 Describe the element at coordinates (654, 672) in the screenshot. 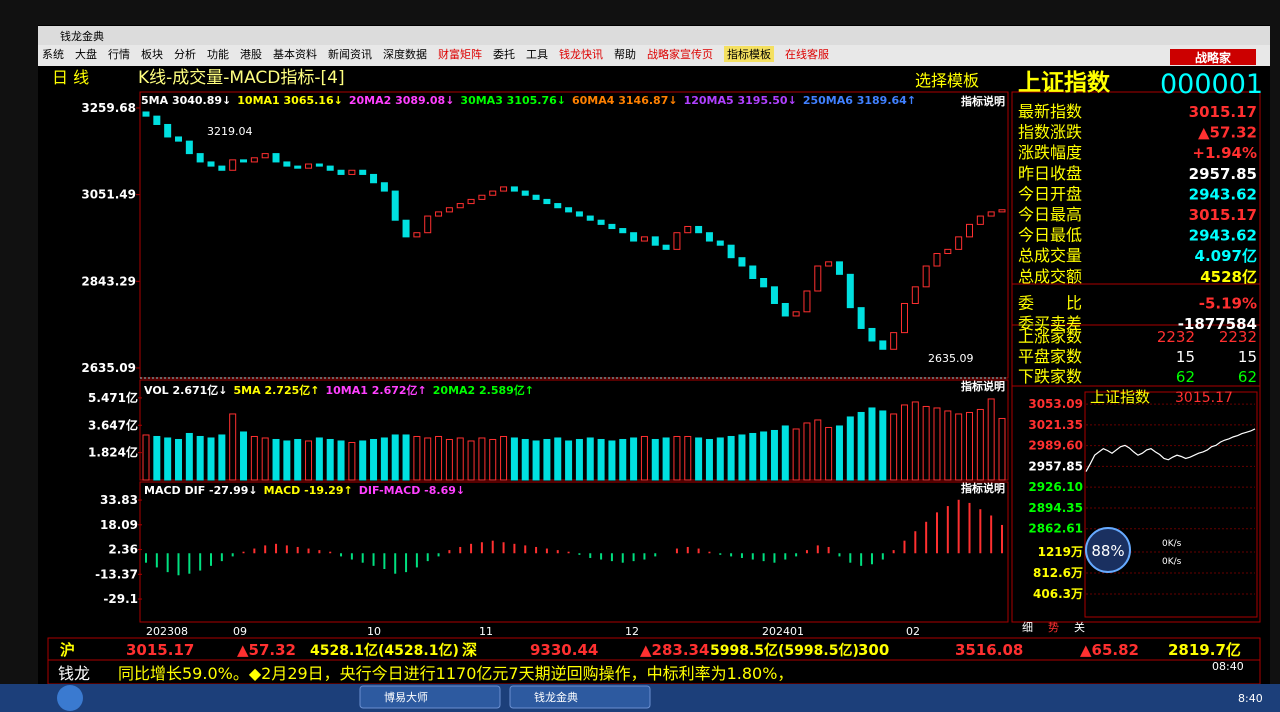

I see `news-bar` at that location.